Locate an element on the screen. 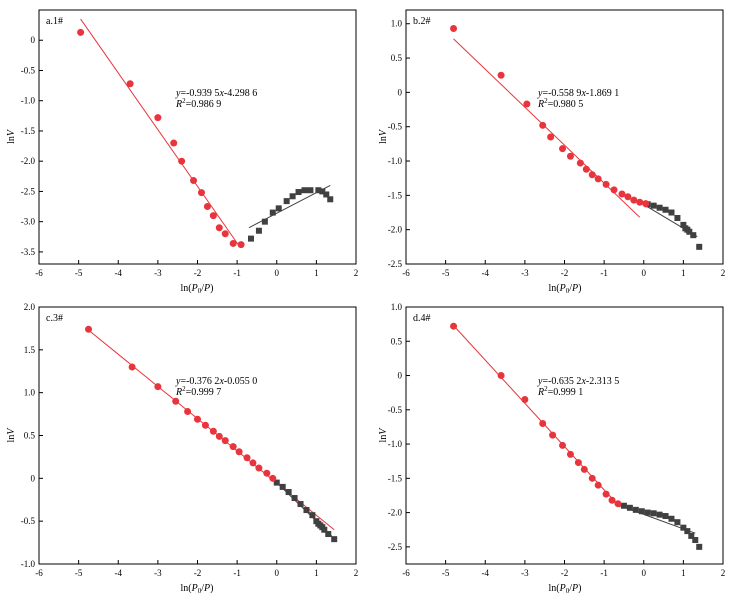 Image resolution: width=730 pixels, height=596 pixels. r-squared: R2=0.980 5 is located at coordinates (560, 103).